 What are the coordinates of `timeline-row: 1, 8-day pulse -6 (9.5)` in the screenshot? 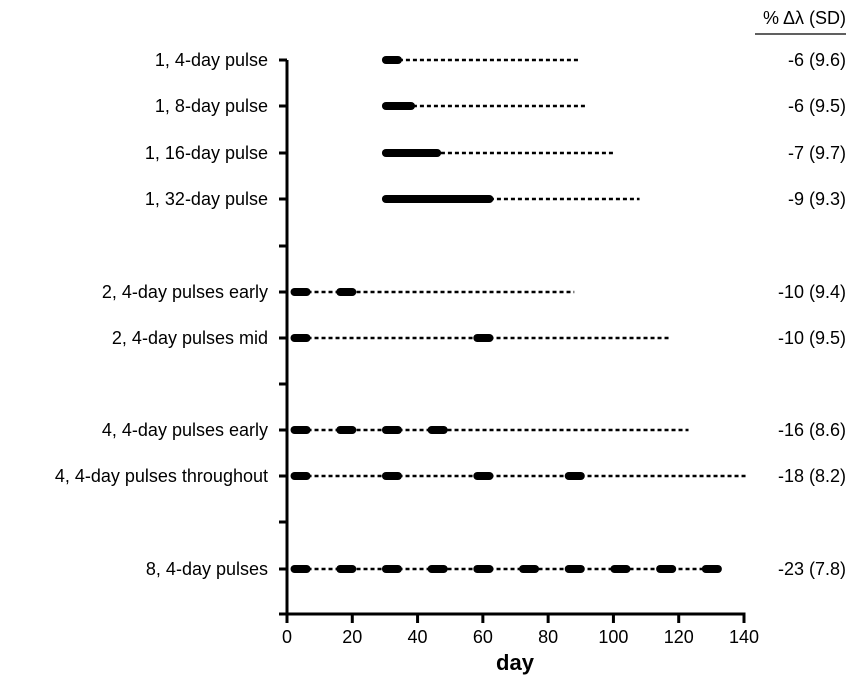 It's located at (500, 106).